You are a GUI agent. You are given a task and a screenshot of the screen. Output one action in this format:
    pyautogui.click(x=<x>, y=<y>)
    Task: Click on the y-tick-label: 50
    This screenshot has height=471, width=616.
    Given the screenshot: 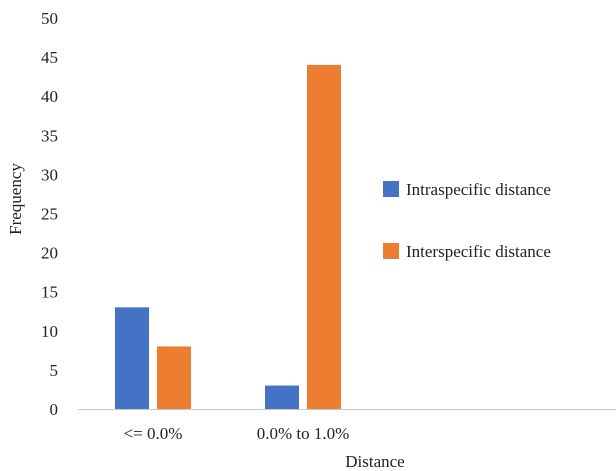 What is the action you would take?
    pyautogui.click(x=49, y=18)
    